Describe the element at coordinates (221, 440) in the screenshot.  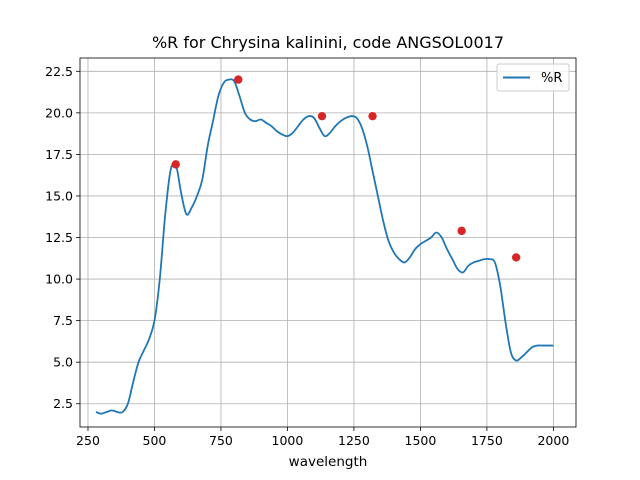
I see `x-tick-label: 750` at that location.